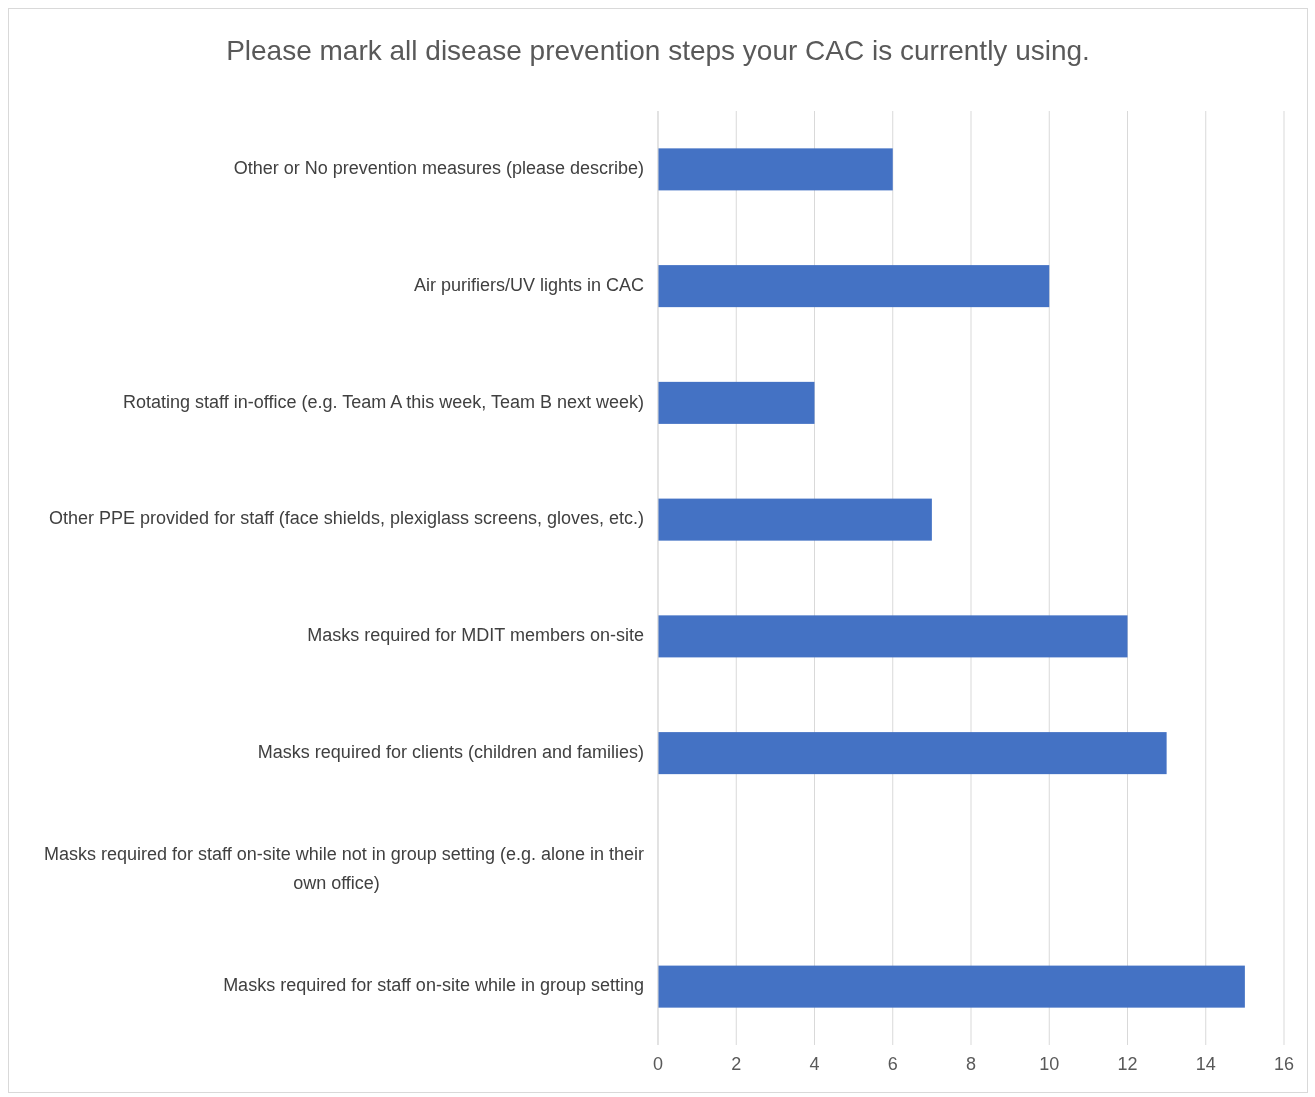 This screenshot has width=1315, height=1097. I want to click on x-tick-label: 2, so click(736, 1064).